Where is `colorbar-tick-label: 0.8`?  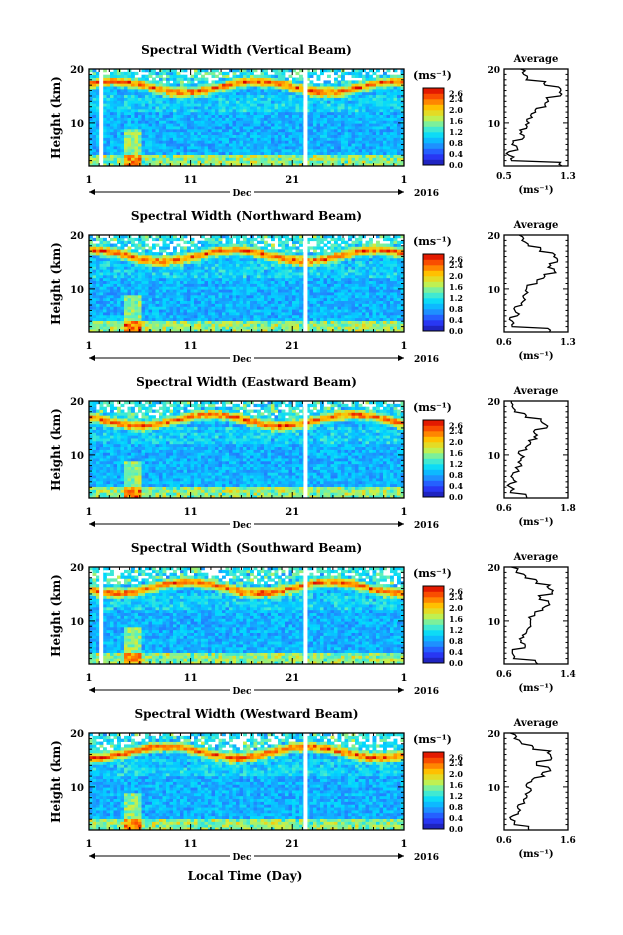
colorbar-tick-label: 0.8 is located at coordinates (456, 143).